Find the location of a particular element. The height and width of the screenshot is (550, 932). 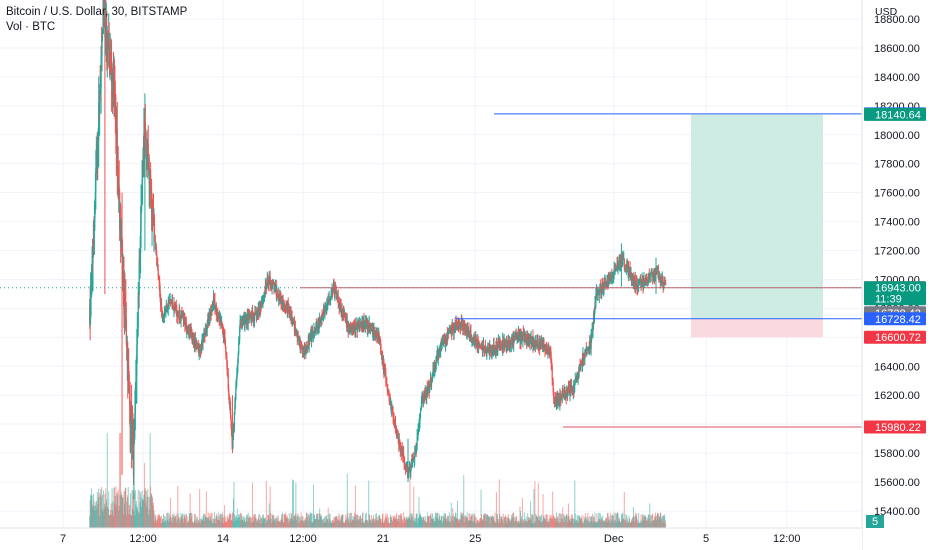

price-label-text: 16728.42 is located at coordinates (898, 320).